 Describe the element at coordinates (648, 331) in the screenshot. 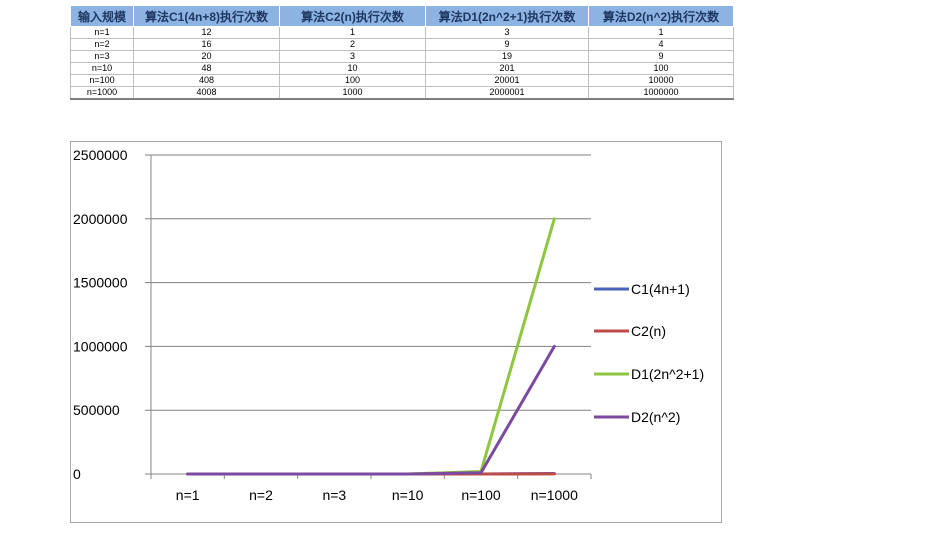

I see `legend-label: C2(n)` at that location.